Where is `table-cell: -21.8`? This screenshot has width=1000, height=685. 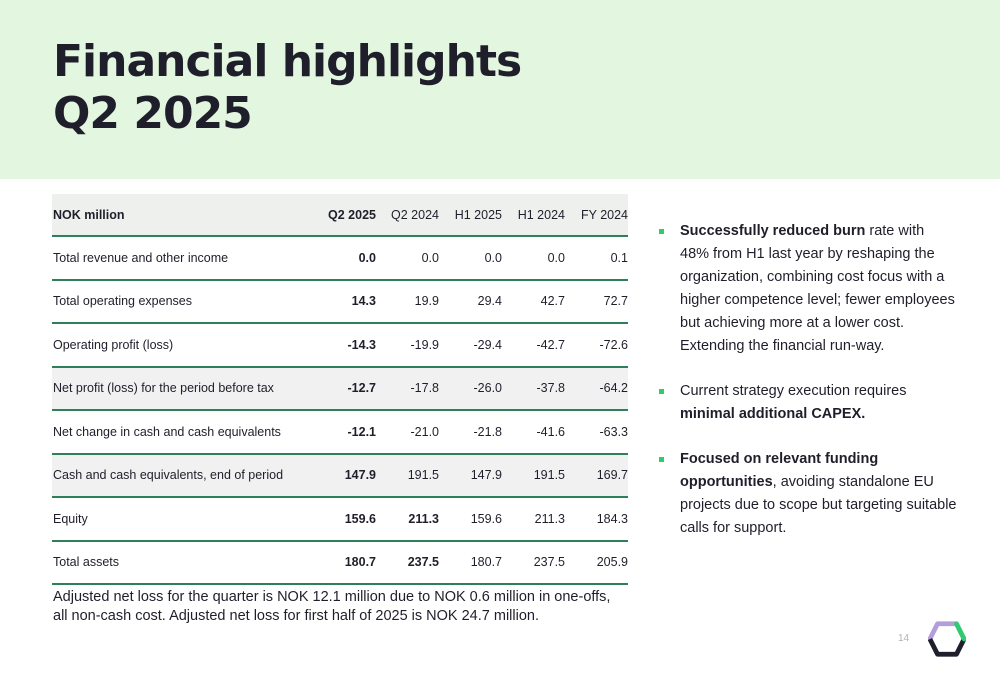
table-cell: -21.8 is located at coordinates (488, 431).